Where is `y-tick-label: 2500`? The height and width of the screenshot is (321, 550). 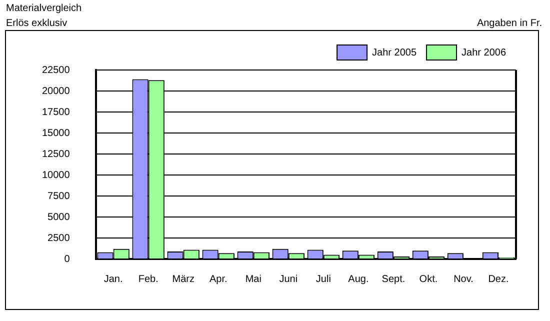
y-tick-label: 2500 is located at coordinates (59, 238).